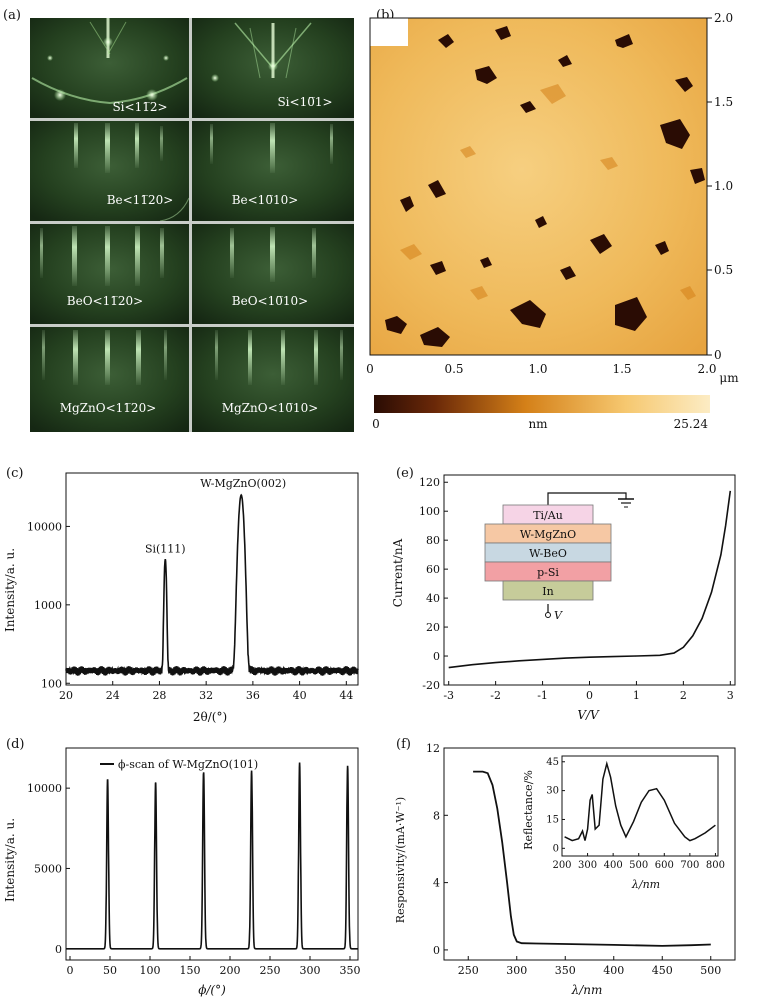 Image resolution: width=759 pixels, height=1000 pixels. I want to click on chart-d-xtick-label: 0, so click(70, 970).